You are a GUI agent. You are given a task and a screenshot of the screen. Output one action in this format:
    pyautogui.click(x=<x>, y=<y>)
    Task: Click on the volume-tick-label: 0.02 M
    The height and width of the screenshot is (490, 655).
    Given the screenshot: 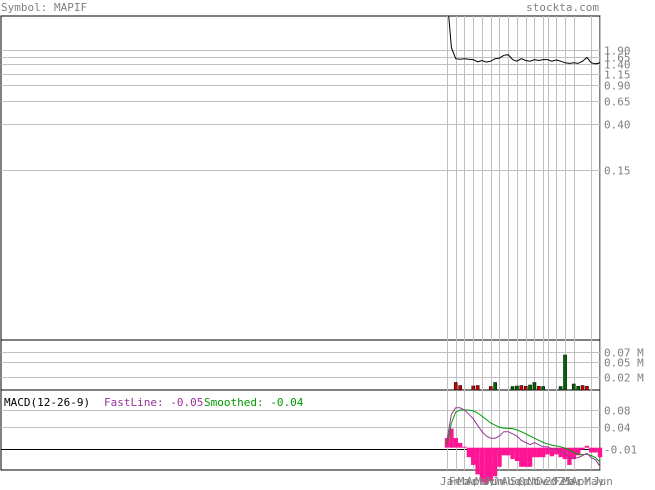 What is the action you would take?
    pyautogui.click(x=624, y=378)
    